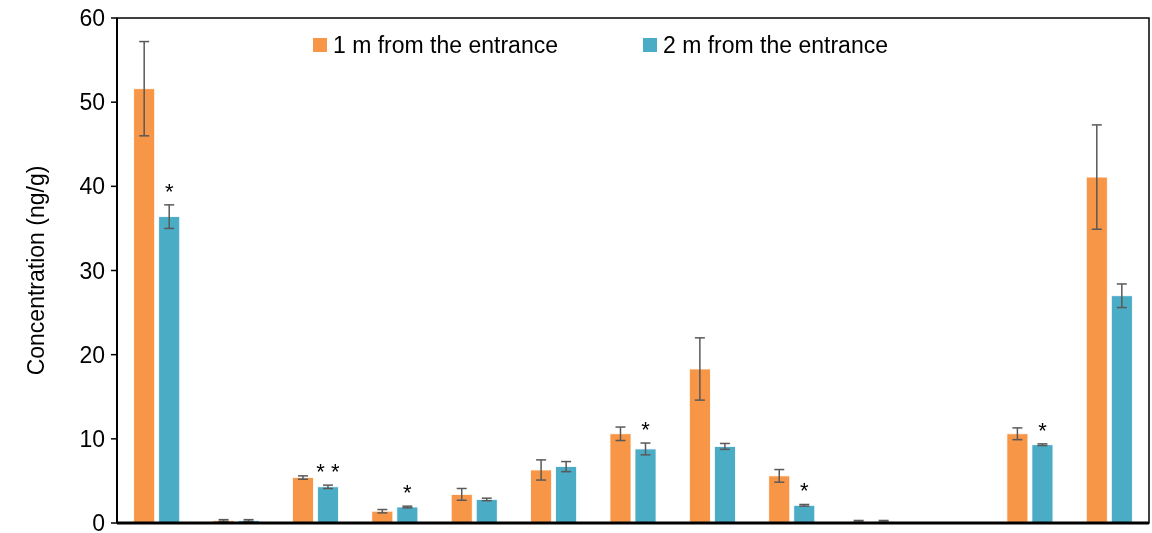 This screenshot has width=1152, height=533. I want to click on data-label: * *, so click(328, 472).